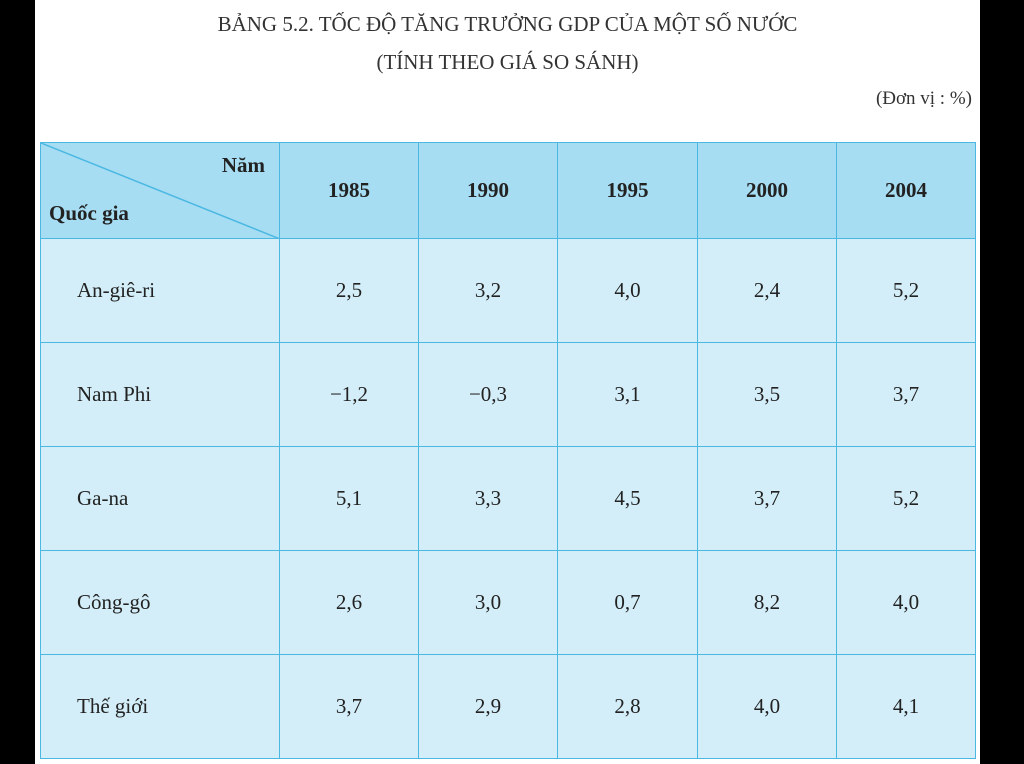 The image size is (1024, 764). Describe the element at coordinates (488, 602) in the screenshot. I see `table-cell: 3,0` at that location.